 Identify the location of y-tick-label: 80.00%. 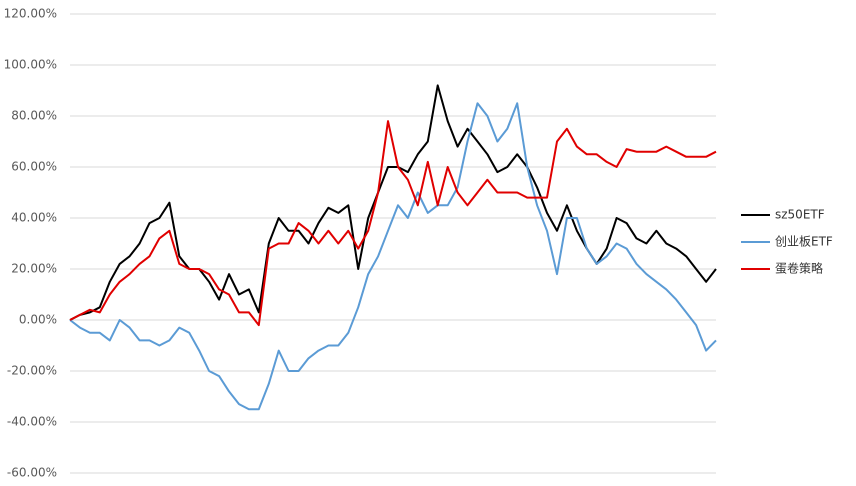
(34, 116).